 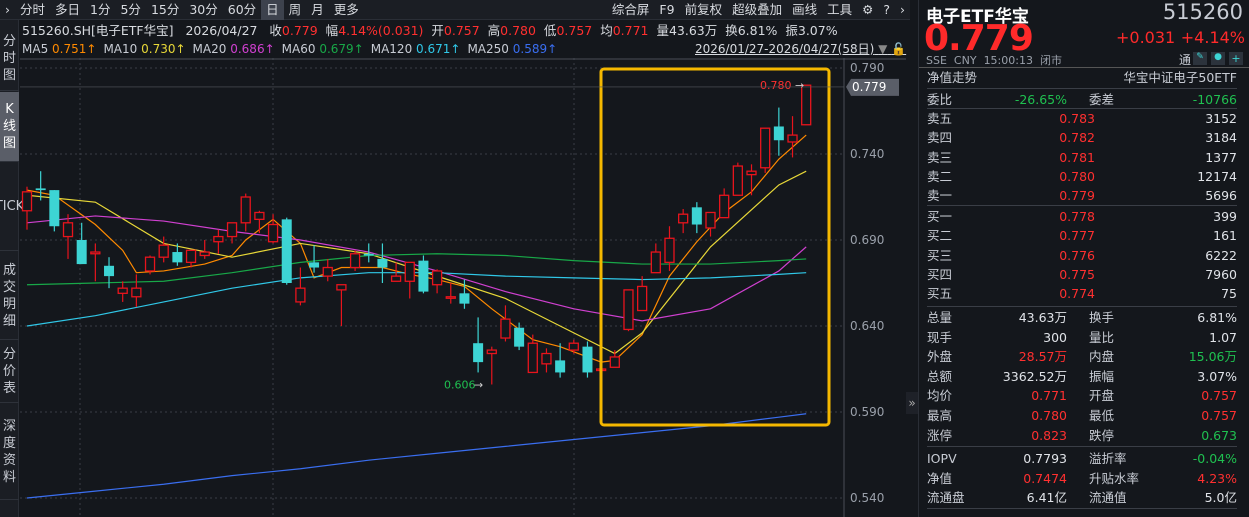 I want to click on level-volume: 75, so click(x=1229, y=294).